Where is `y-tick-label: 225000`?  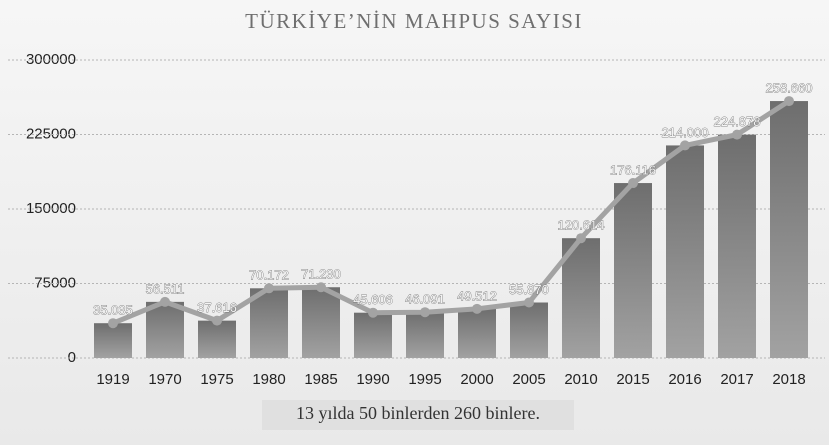 y-tick-label: 225000 is located at coordinates (51, 133).